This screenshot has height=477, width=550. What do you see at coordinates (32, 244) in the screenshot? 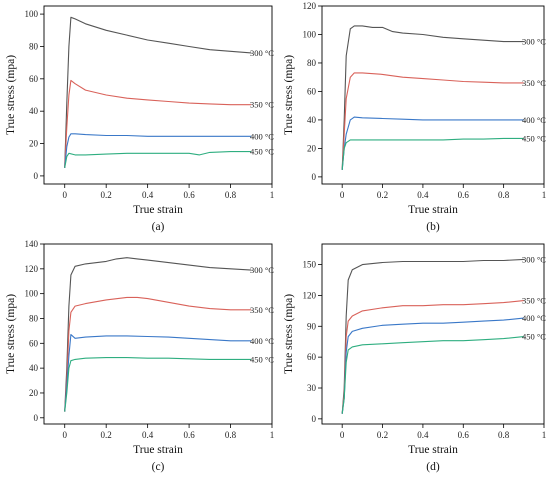
I see `y-tick-label: 140` at bounding box center [32, 244].